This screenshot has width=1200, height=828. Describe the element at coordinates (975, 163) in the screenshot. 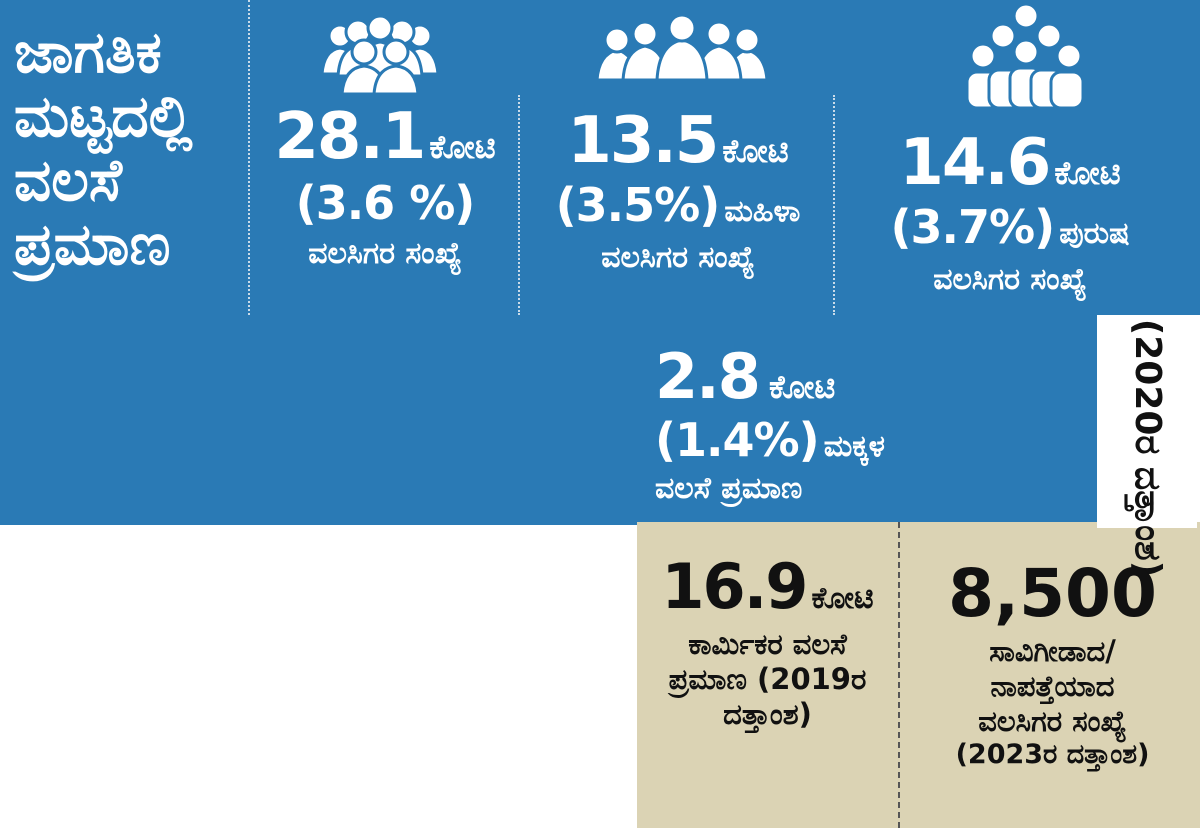

I see `stat-value: 14.6` at that location.